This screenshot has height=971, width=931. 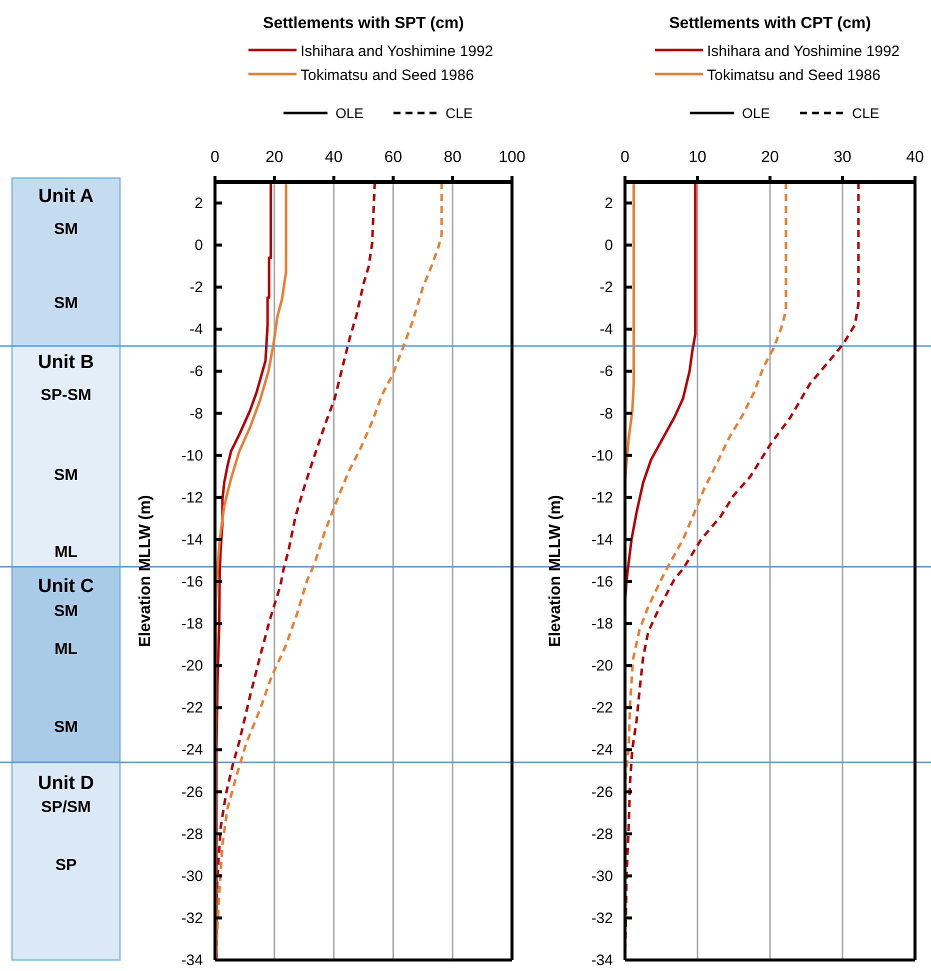 I want to click on x-tick-label: 80, so click(x=453, y=157).